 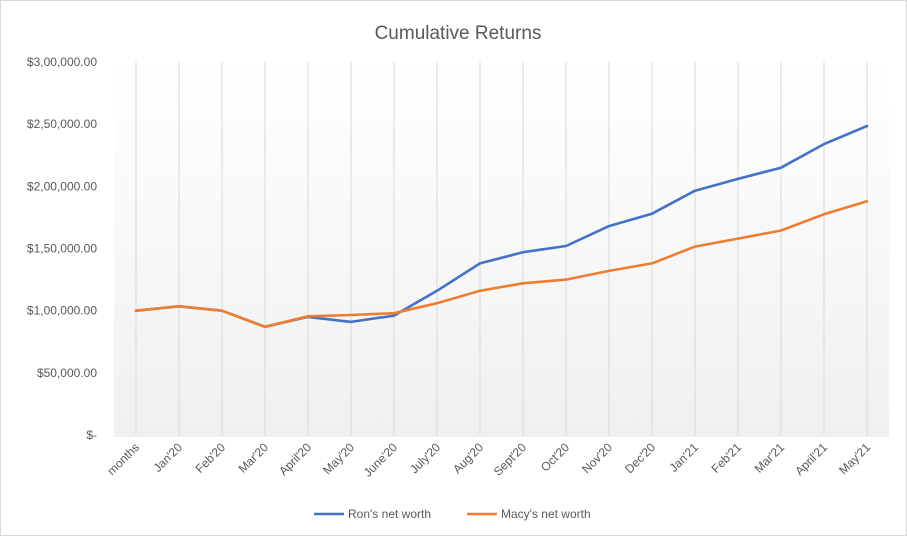 What do you see at coordinates (62, 186) in the screenshot?
I see `y-tick-label: $2,00,000.00` at bounding box center [62, 186].